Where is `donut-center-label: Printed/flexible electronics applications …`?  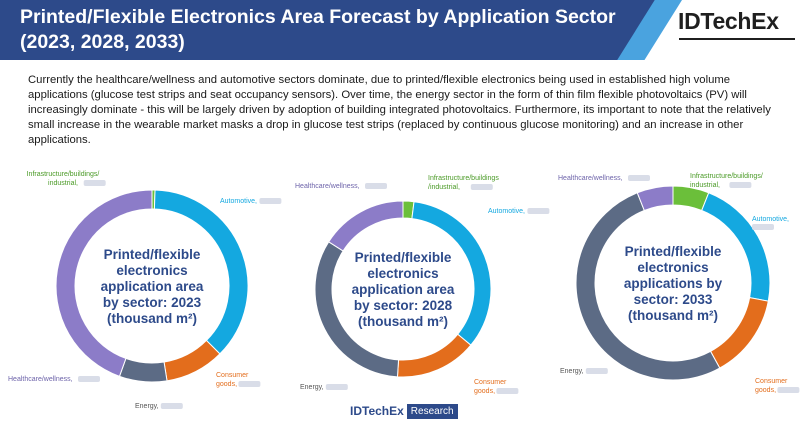 donut-center-label: Printed/flexible electronics applications … is located at coordinates (673, 283).